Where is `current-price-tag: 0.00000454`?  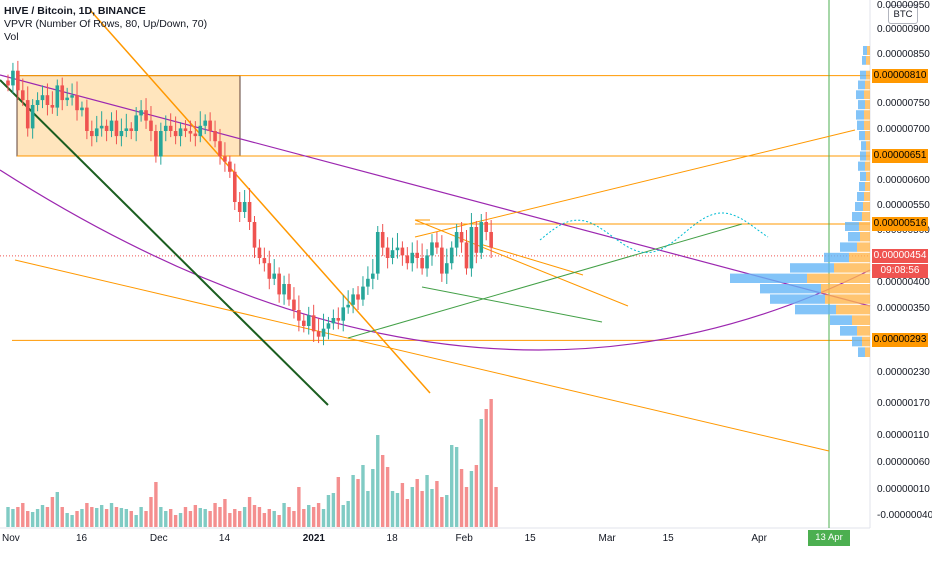
current-price-tag: 0.00000454 is located at coordinates (900, 255).